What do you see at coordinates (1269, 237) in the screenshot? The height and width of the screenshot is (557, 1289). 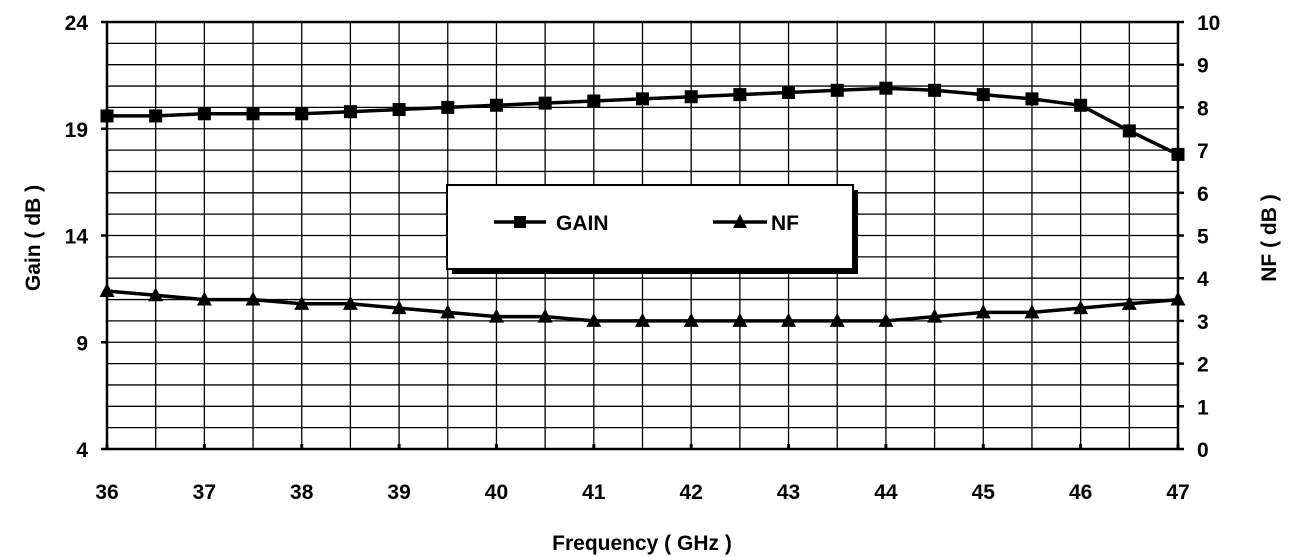 I see `y-right-axis-title: NF ( dB )` at bounding box center [1269, 237].